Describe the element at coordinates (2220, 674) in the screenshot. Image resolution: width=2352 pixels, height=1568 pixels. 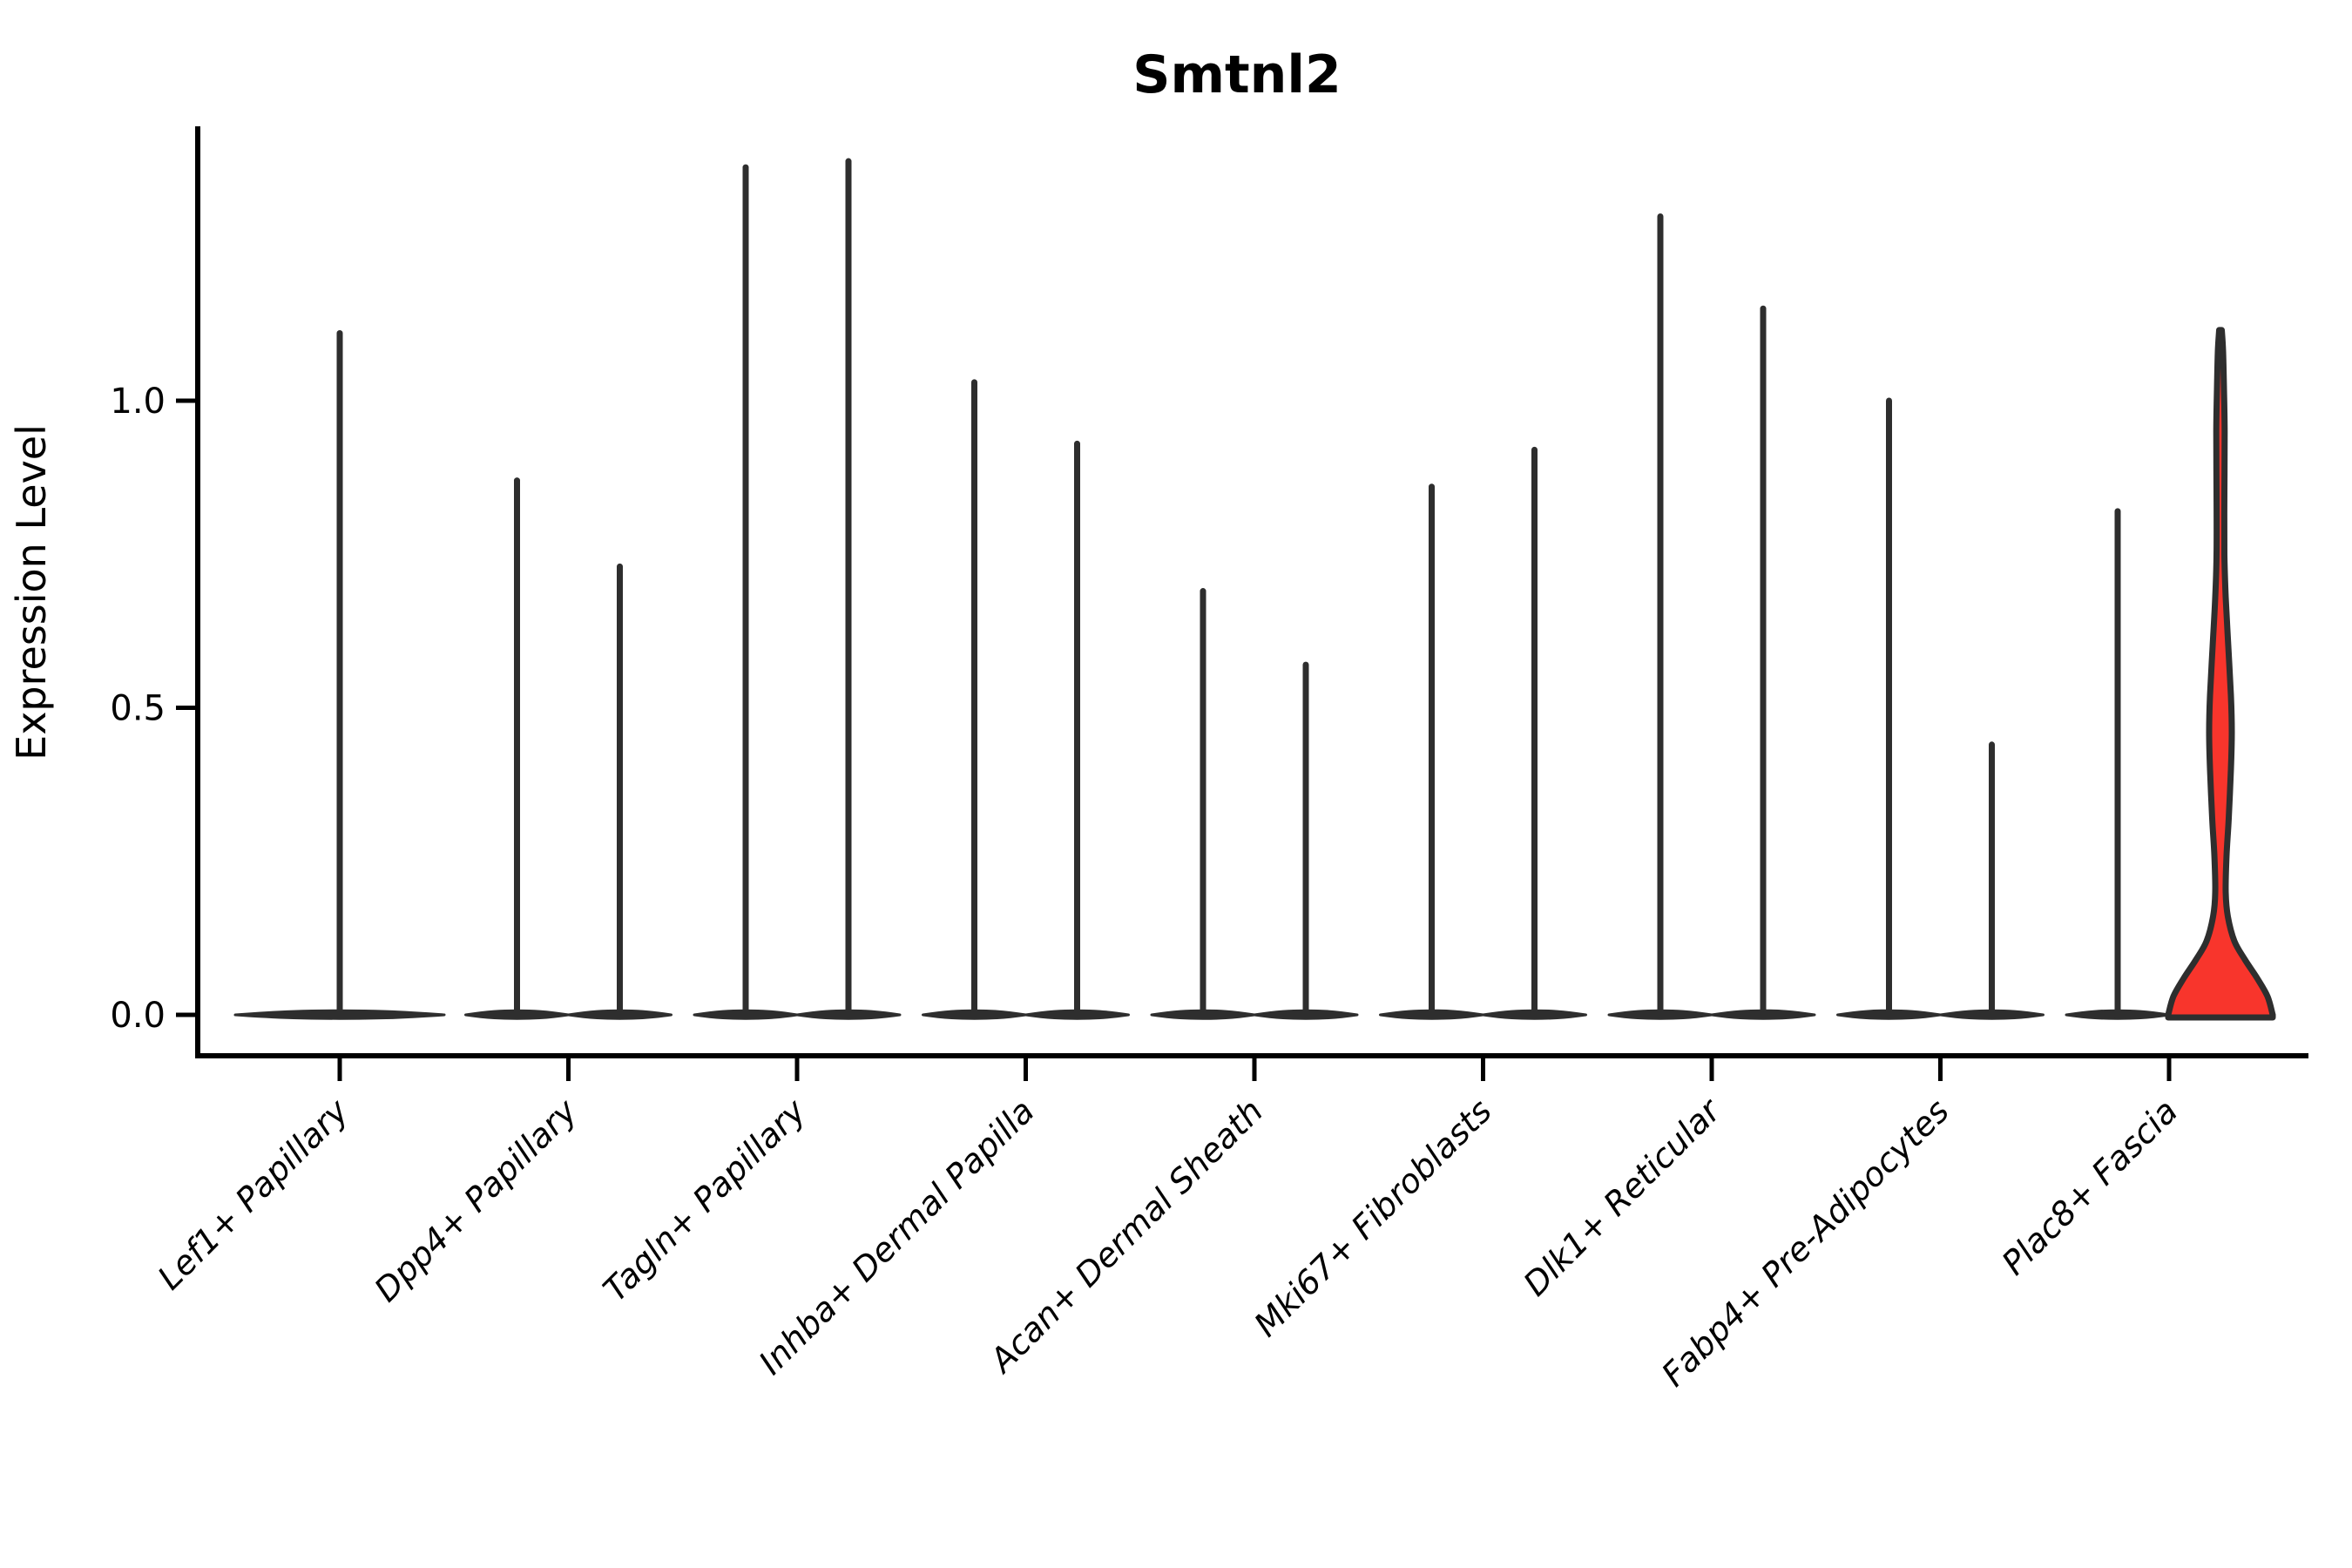
I see `highlighted-violin-plac8-fascia` at that location.